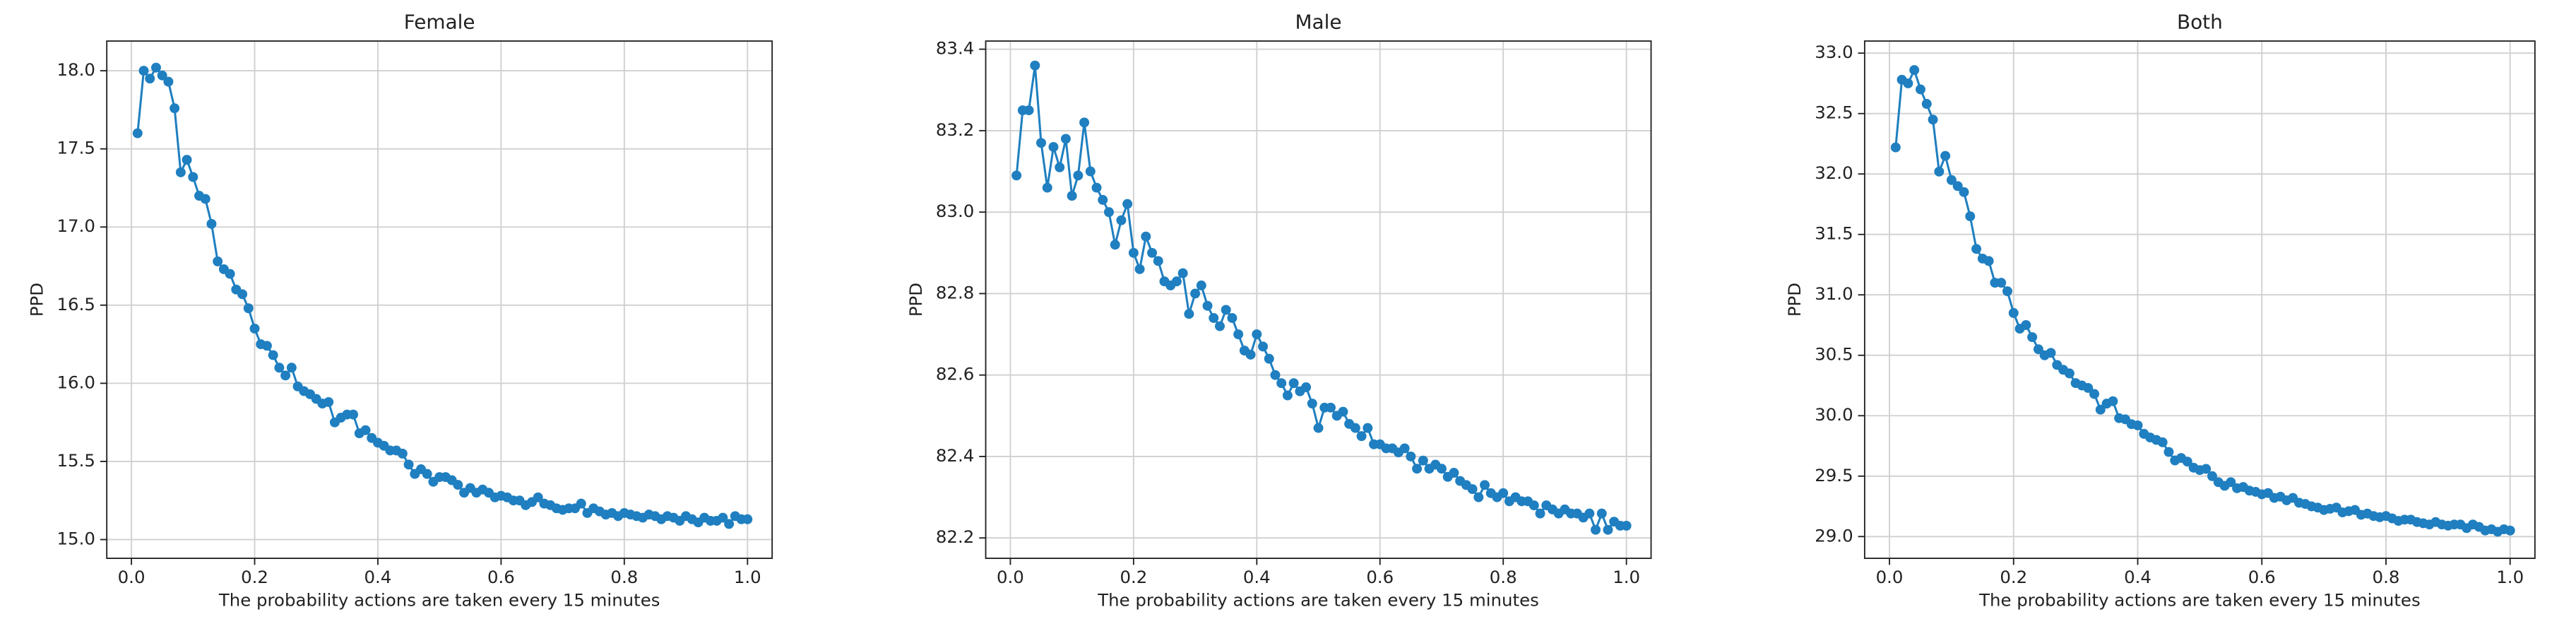 This screenshot has height=624, width=2576. What do you see at coordinates (955, 292) in the screenshot?
I see `y-tick-label: 82.8` at bounding box center [955, 292].